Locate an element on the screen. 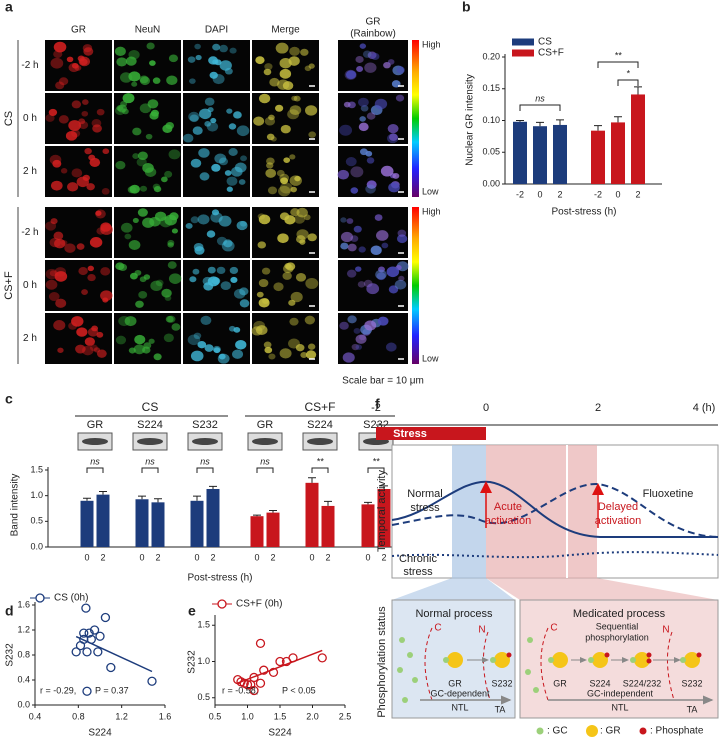 This screenshot has width=728, height=744. legend-gc is located at coordinates (540, 731).